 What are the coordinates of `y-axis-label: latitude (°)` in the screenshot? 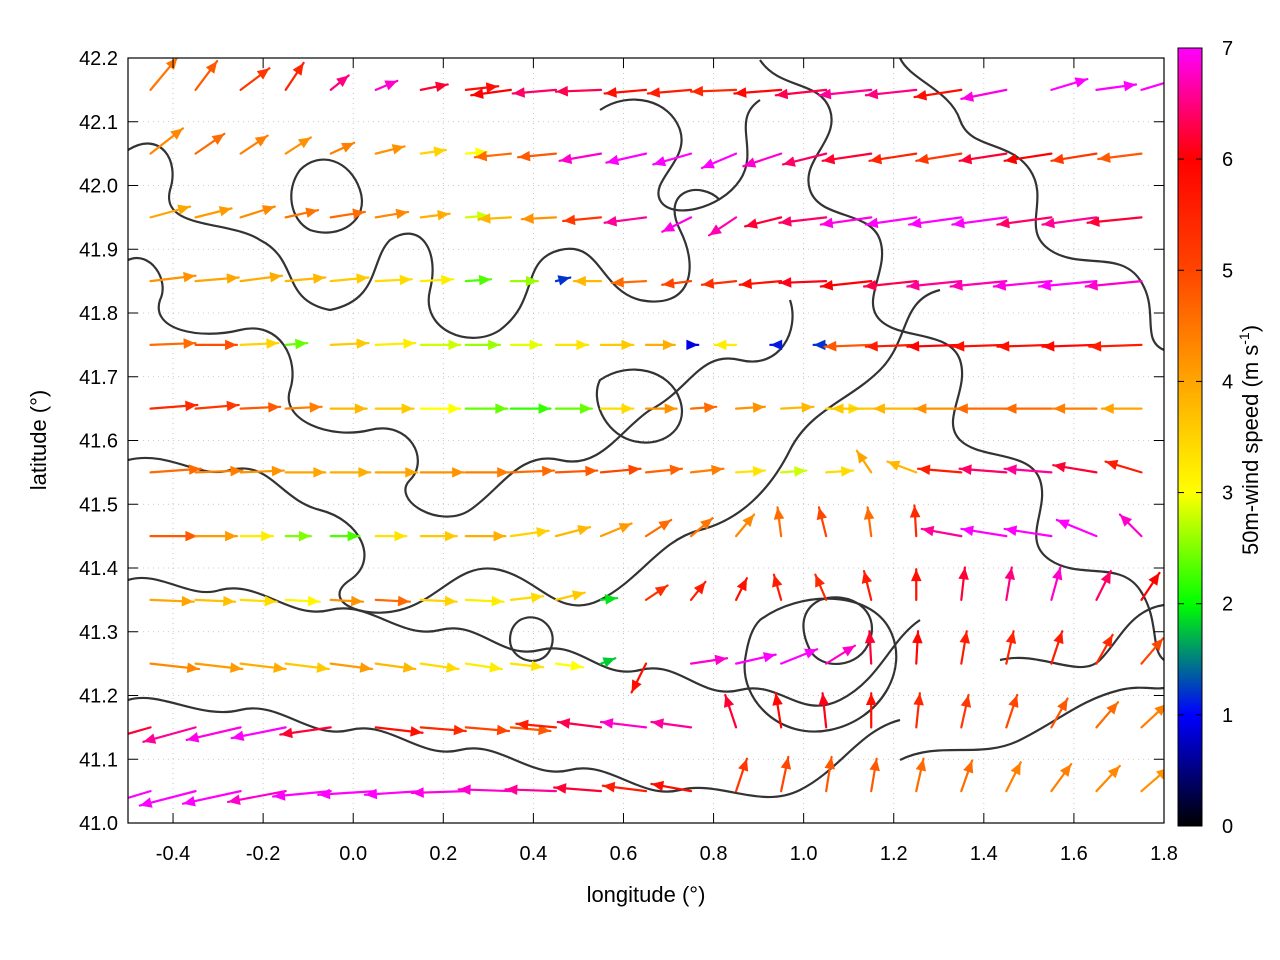 It's located at (38, 440).